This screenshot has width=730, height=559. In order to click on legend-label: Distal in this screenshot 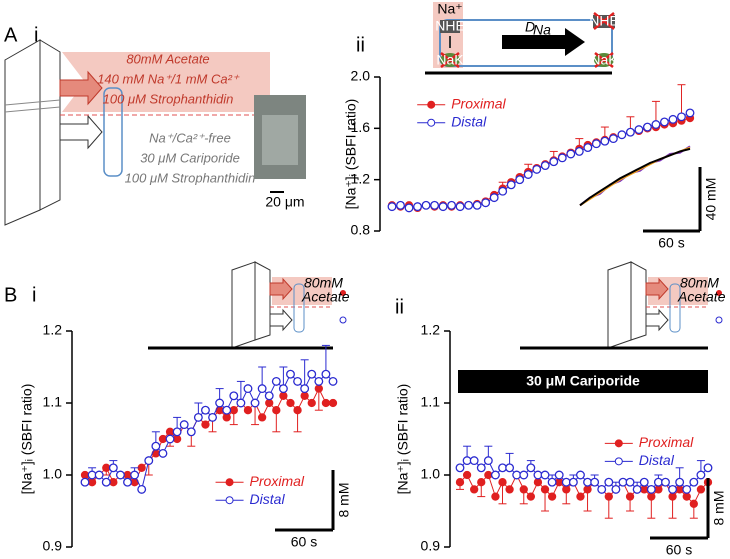, I will do `click(268, 499)`.